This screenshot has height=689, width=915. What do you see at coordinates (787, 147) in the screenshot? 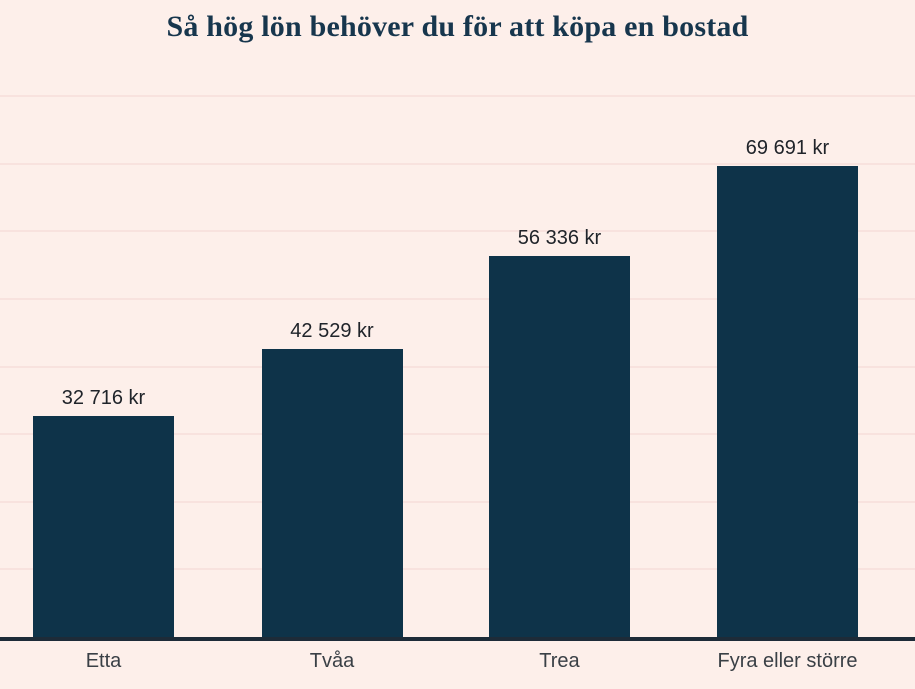
I see `value-label-Fyra eller större: 69 691 kr` at bounding box center [787, 147].